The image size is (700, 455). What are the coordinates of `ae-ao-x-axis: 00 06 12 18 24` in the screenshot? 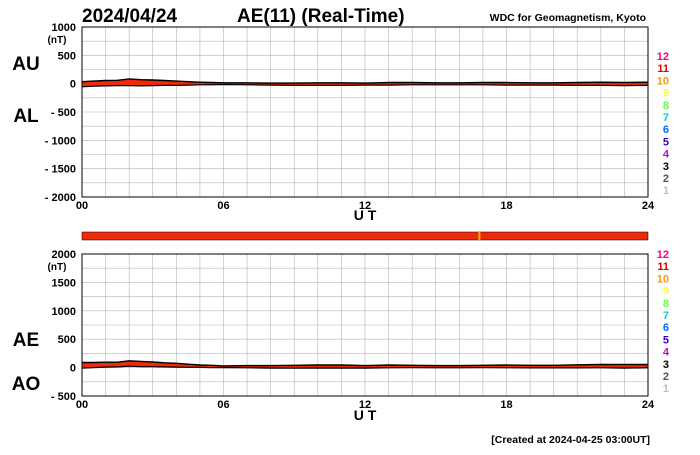 It's located at (365, 405).